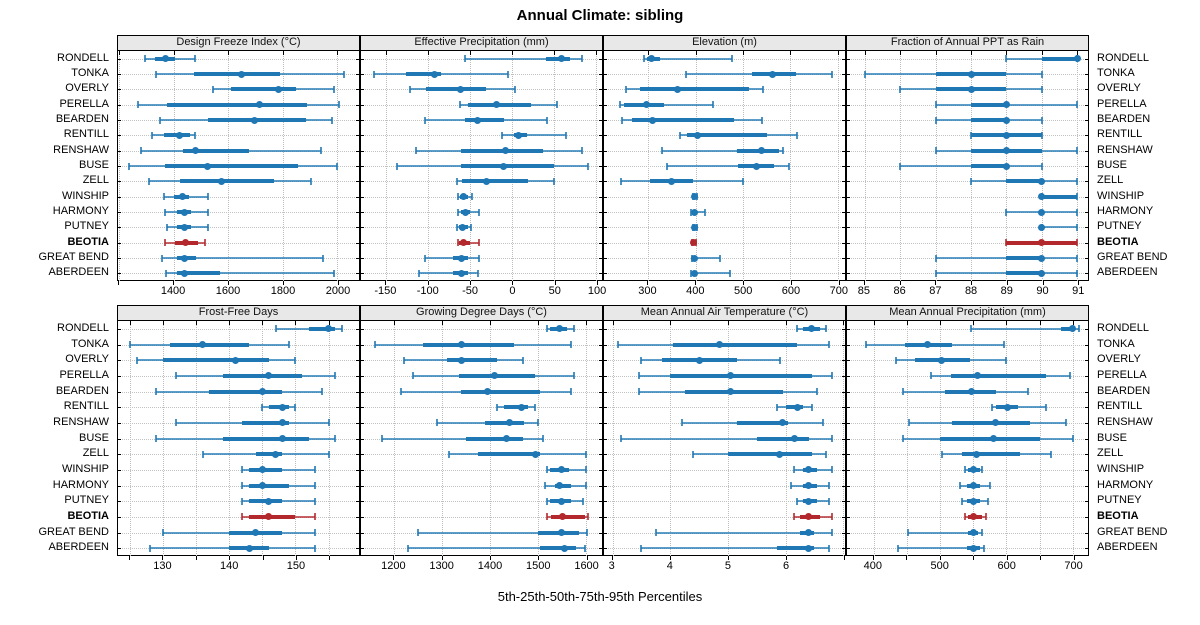 The image size is (1200, 625). Describe the element at coordinates (597, 291) in the screenshot. I see `axis-tick-label: 100` at that location.